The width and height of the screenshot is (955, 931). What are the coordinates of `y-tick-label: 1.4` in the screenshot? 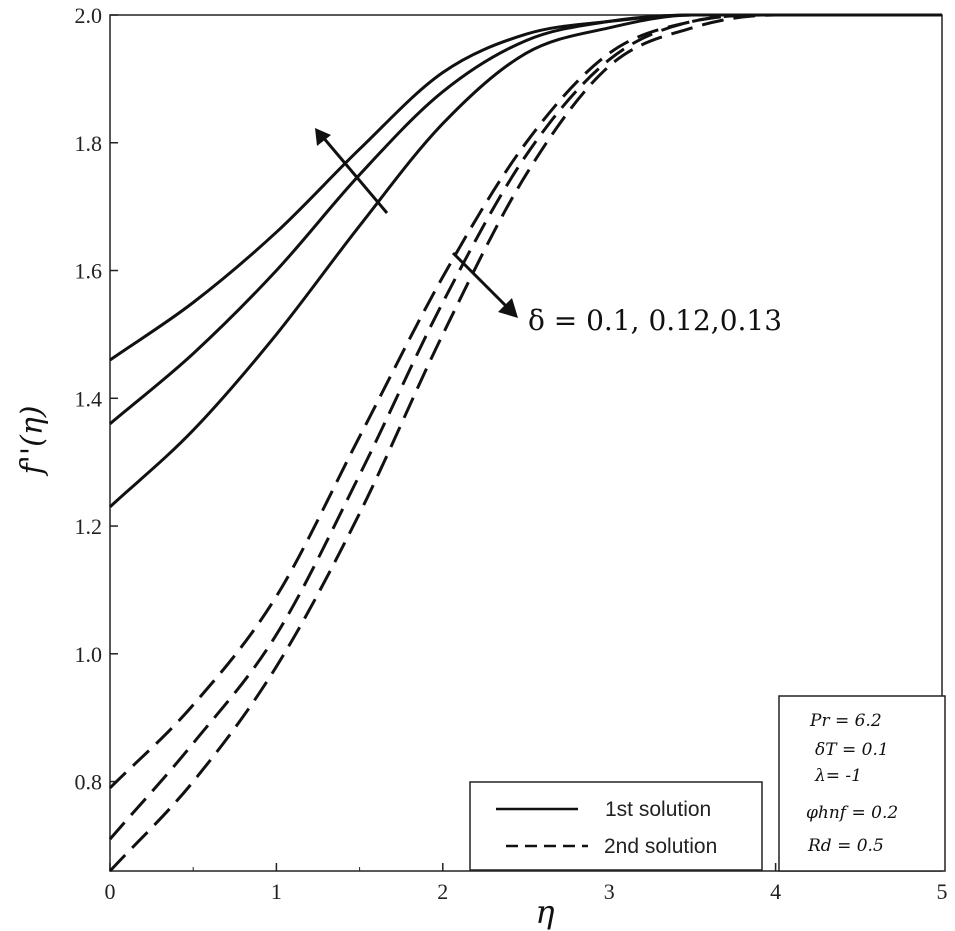 It's located at (89, 398).